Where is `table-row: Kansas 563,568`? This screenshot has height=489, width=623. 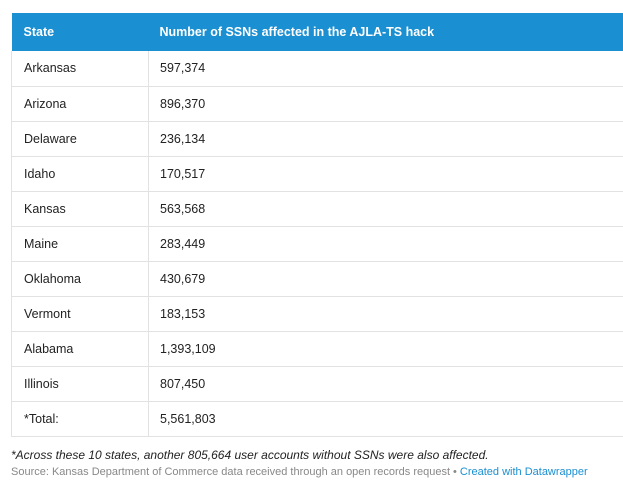 table-row: Kansas 563,568 is located at coordinates (317, 209).